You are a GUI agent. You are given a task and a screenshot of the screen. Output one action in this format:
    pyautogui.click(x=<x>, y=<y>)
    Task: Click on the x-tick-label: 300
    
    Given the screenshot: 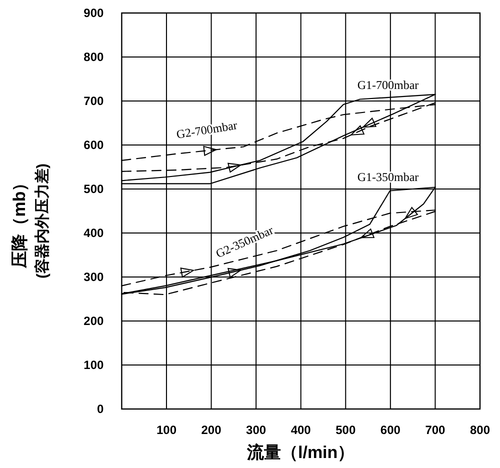 What is the action you would take?
    pyautogui.click(x=256, y=430)
    